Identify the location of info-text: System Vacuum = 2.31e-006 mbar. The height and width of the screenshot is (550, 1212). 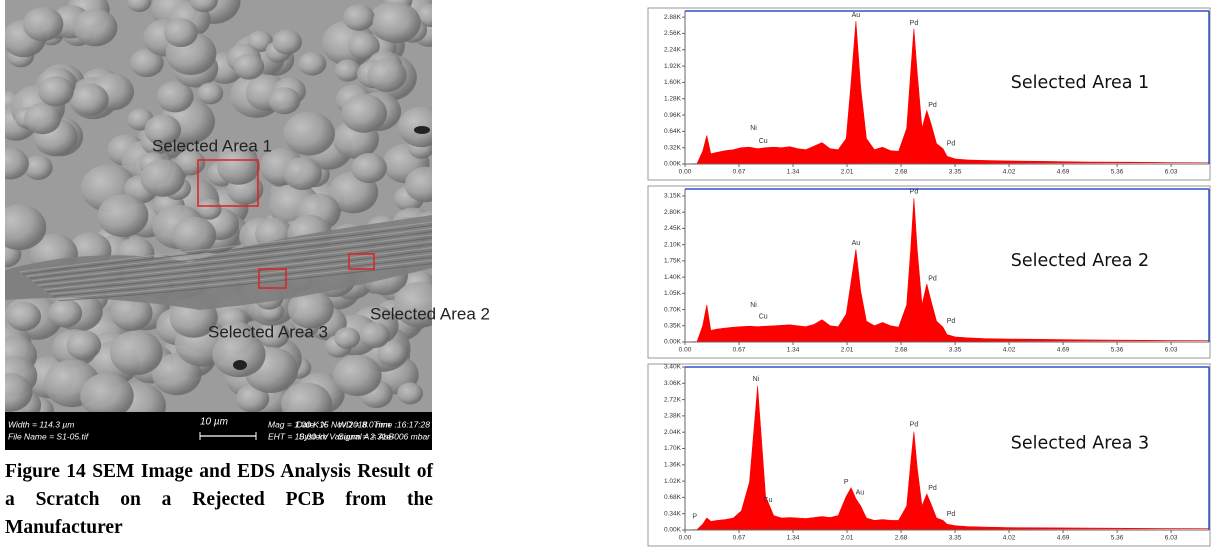
(365, 436).